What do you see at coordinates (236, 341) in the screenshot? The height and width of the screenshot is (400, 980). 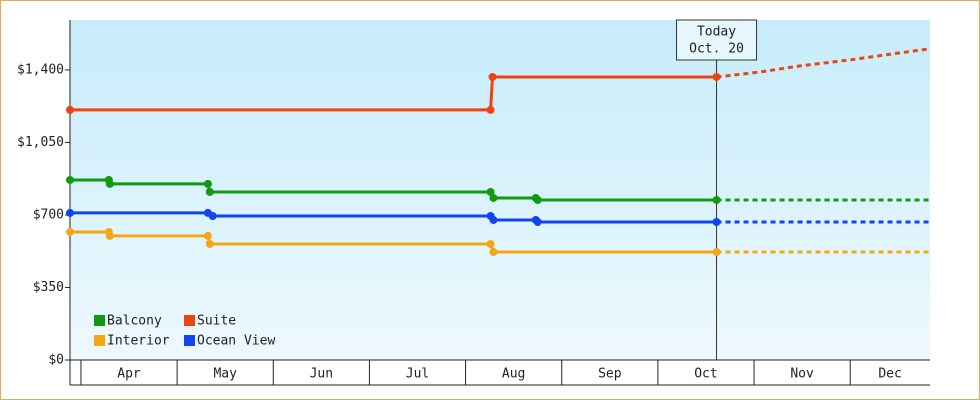 I see `legend-label: Ocean View` at bounding box center [236, 341].